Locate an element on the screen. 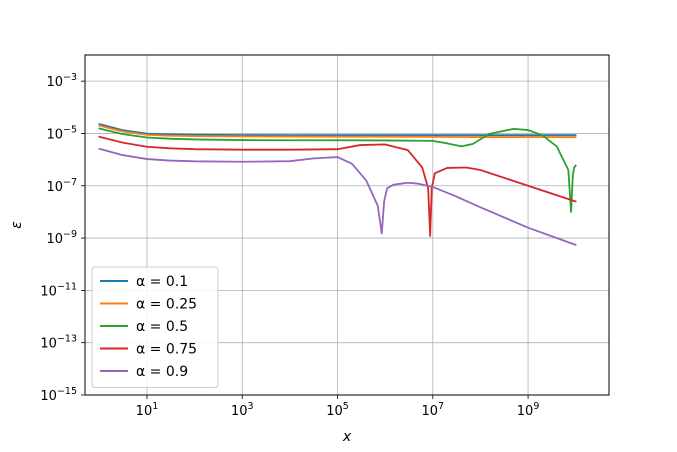 This screenshot has height=452, width=677. y-tick-label: 10⁻⁵ is located at coordinates (61, 133).